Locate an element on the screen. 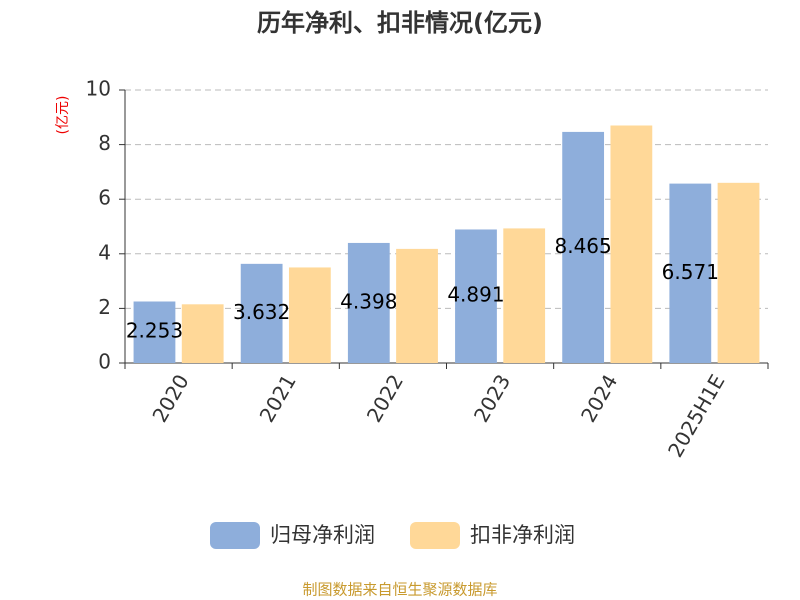  y-tick-label: 2 is located at coordinates (104, 307).